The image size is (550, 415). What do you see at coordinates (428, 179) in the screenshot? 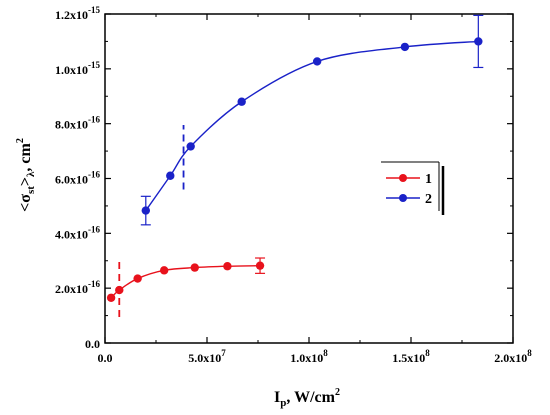
I see `legend-1-label: 1` at bounding box center [428, 179].